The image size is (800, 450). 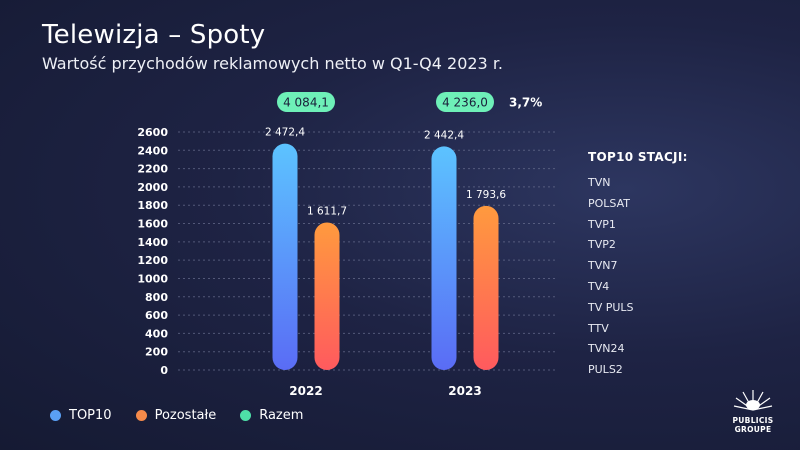 I want to click on x-category-label: 2022, so click(x=305, y=391).